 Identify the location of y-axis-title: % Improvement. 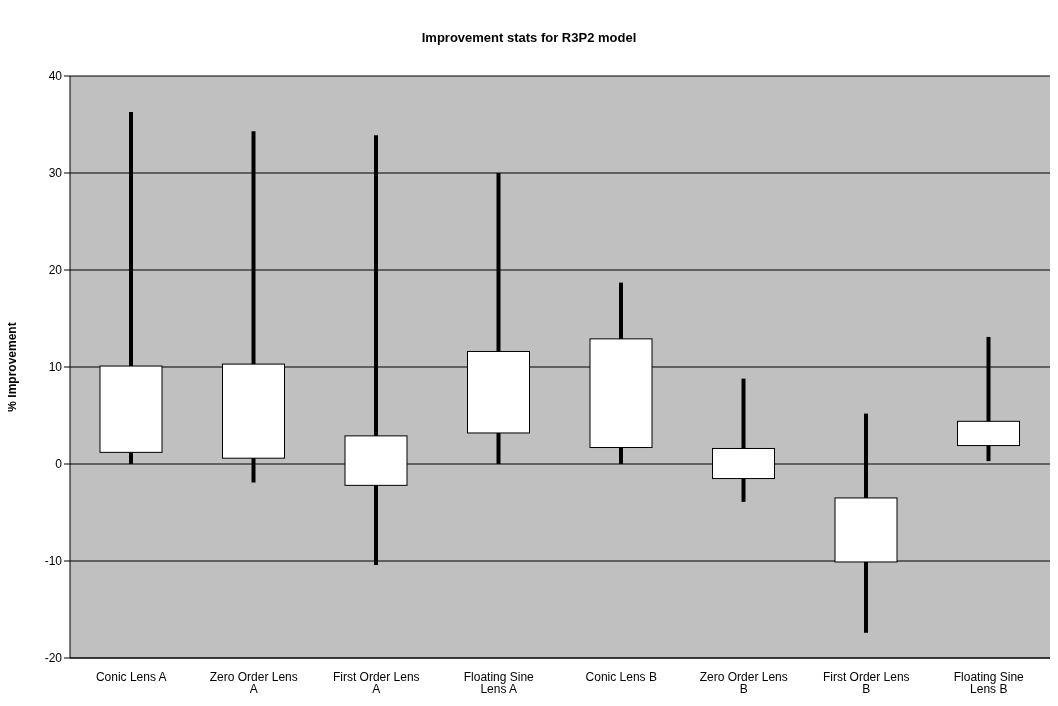
(12, 367).